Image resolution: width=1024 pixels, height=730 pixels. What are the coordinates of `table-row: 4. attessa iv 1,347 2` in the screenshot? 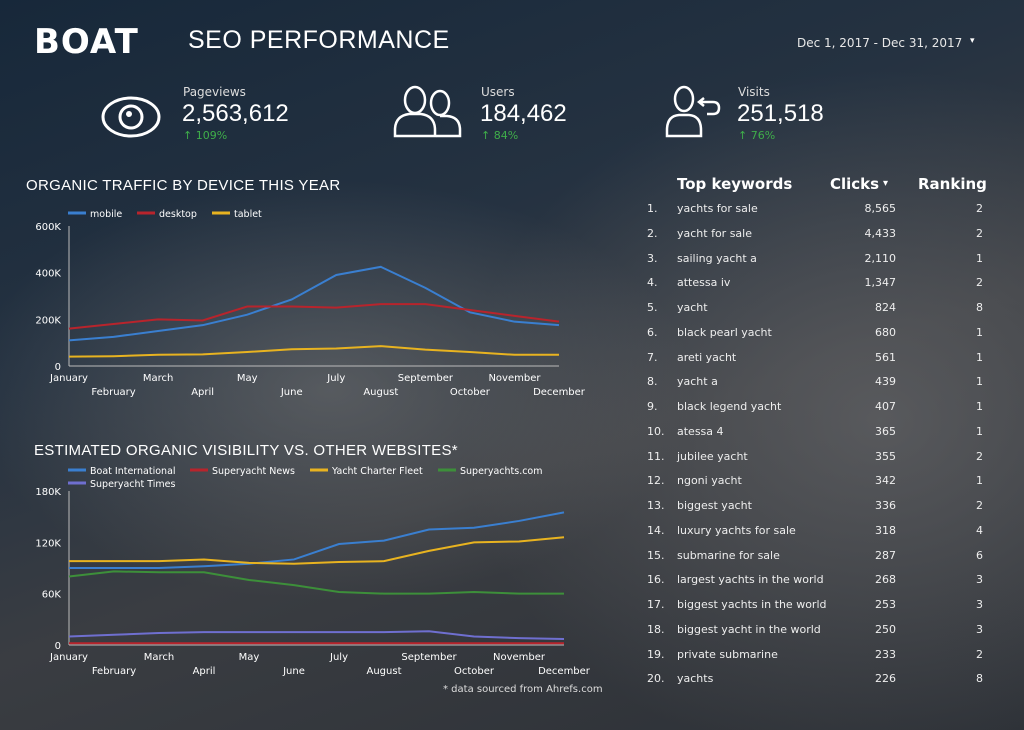 It's located at (512, 286).